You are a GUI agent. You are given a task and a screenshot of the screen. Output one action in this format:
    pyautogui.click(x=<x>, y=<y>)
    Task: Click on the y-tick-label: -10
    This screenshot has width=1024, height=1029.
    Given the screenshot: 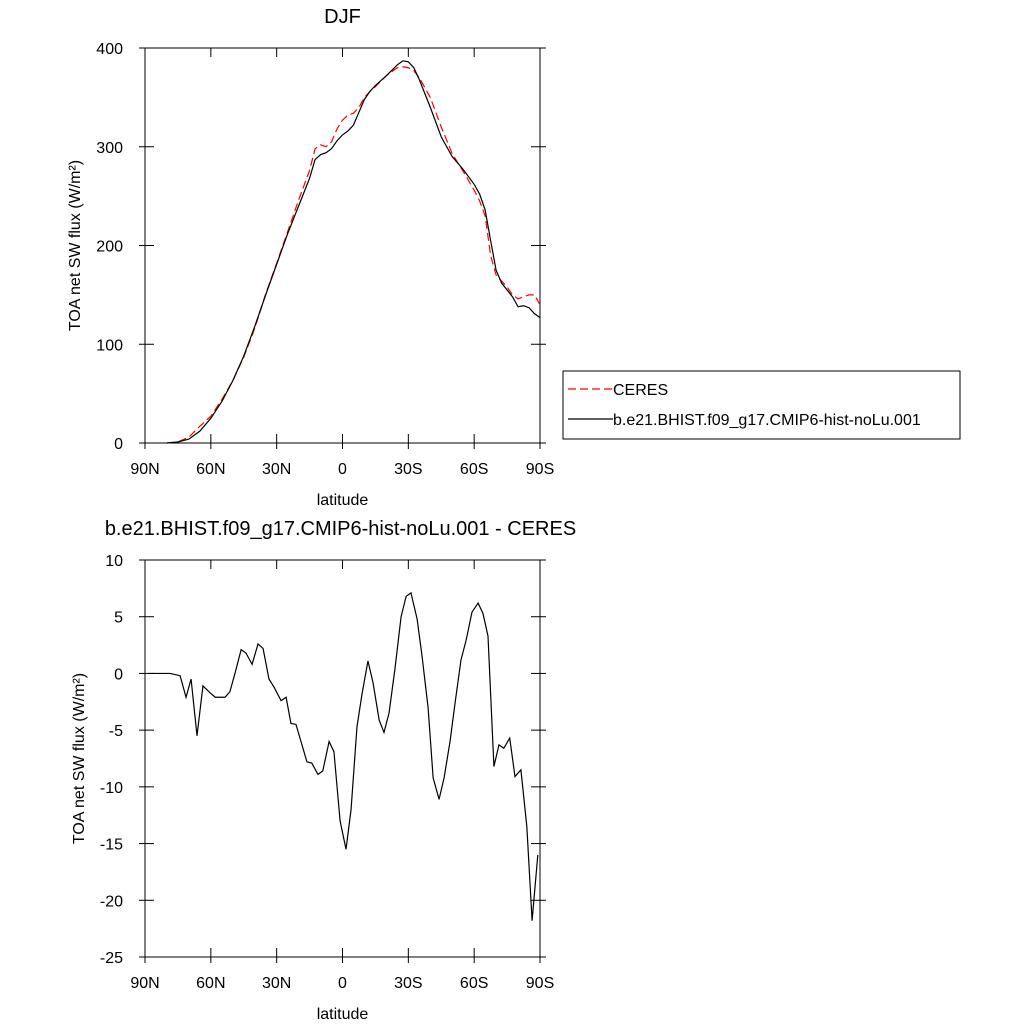 What is the action you would take?
    pyautogui.click(x=111, y=788)
    